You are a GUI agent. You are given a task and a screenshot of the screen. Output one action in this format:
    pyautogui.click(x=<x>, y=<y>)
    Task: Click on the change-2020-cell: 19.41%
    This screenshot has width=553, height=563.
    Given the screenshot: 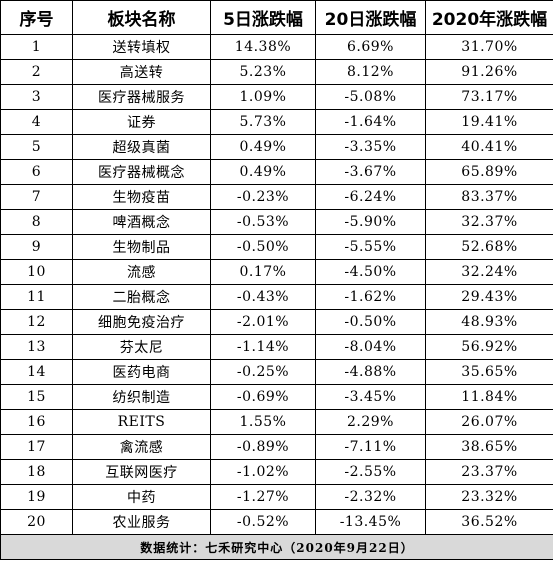 What is the action you would take?
    pyautogui.click(x=489, y=122)
    